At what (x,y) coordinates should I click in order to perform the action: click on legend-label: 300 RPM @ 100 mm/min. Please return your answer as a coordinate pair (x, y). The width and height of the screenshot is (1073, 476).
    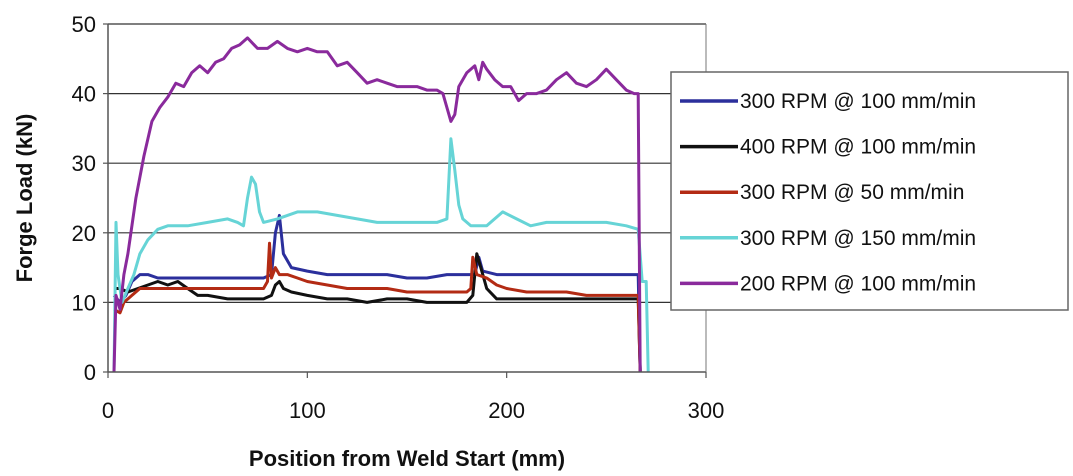
    Looking at the image, I should click on (858, 101).